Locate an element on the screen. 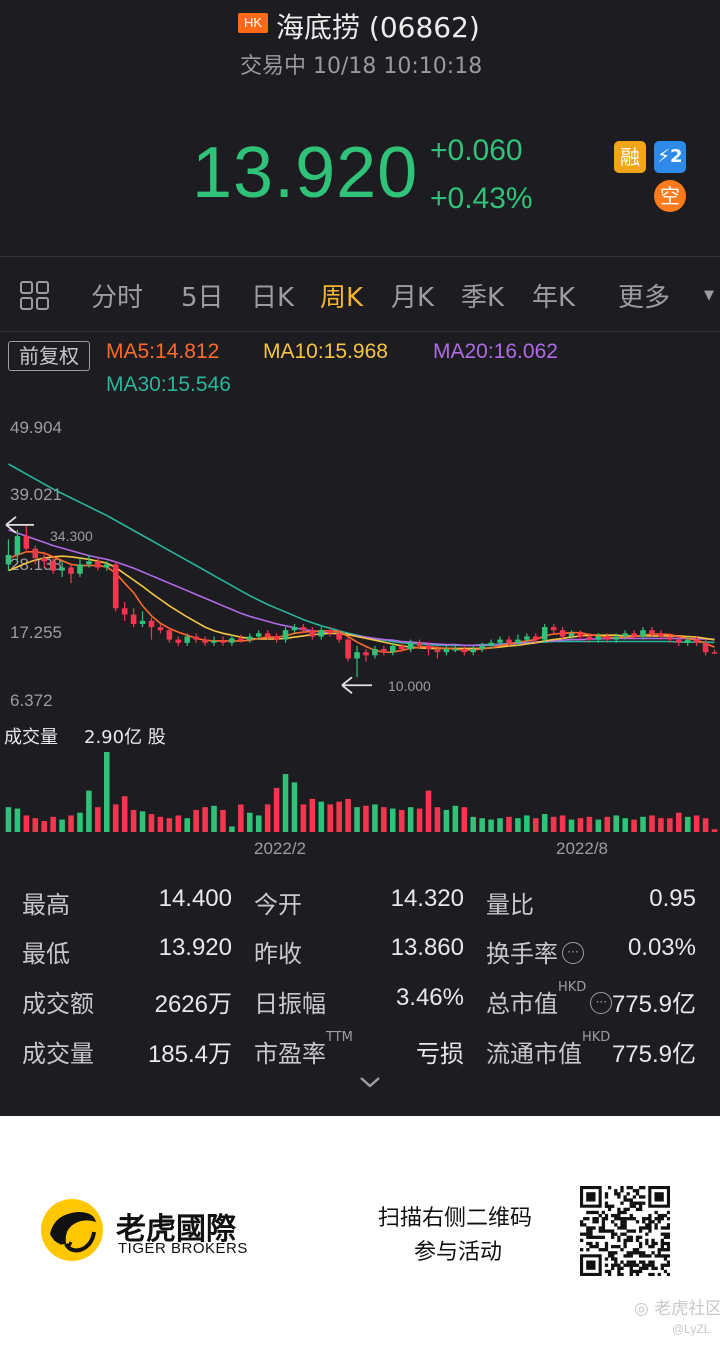  level2-icon: ⚡2 is located at coordinates (670, 157).